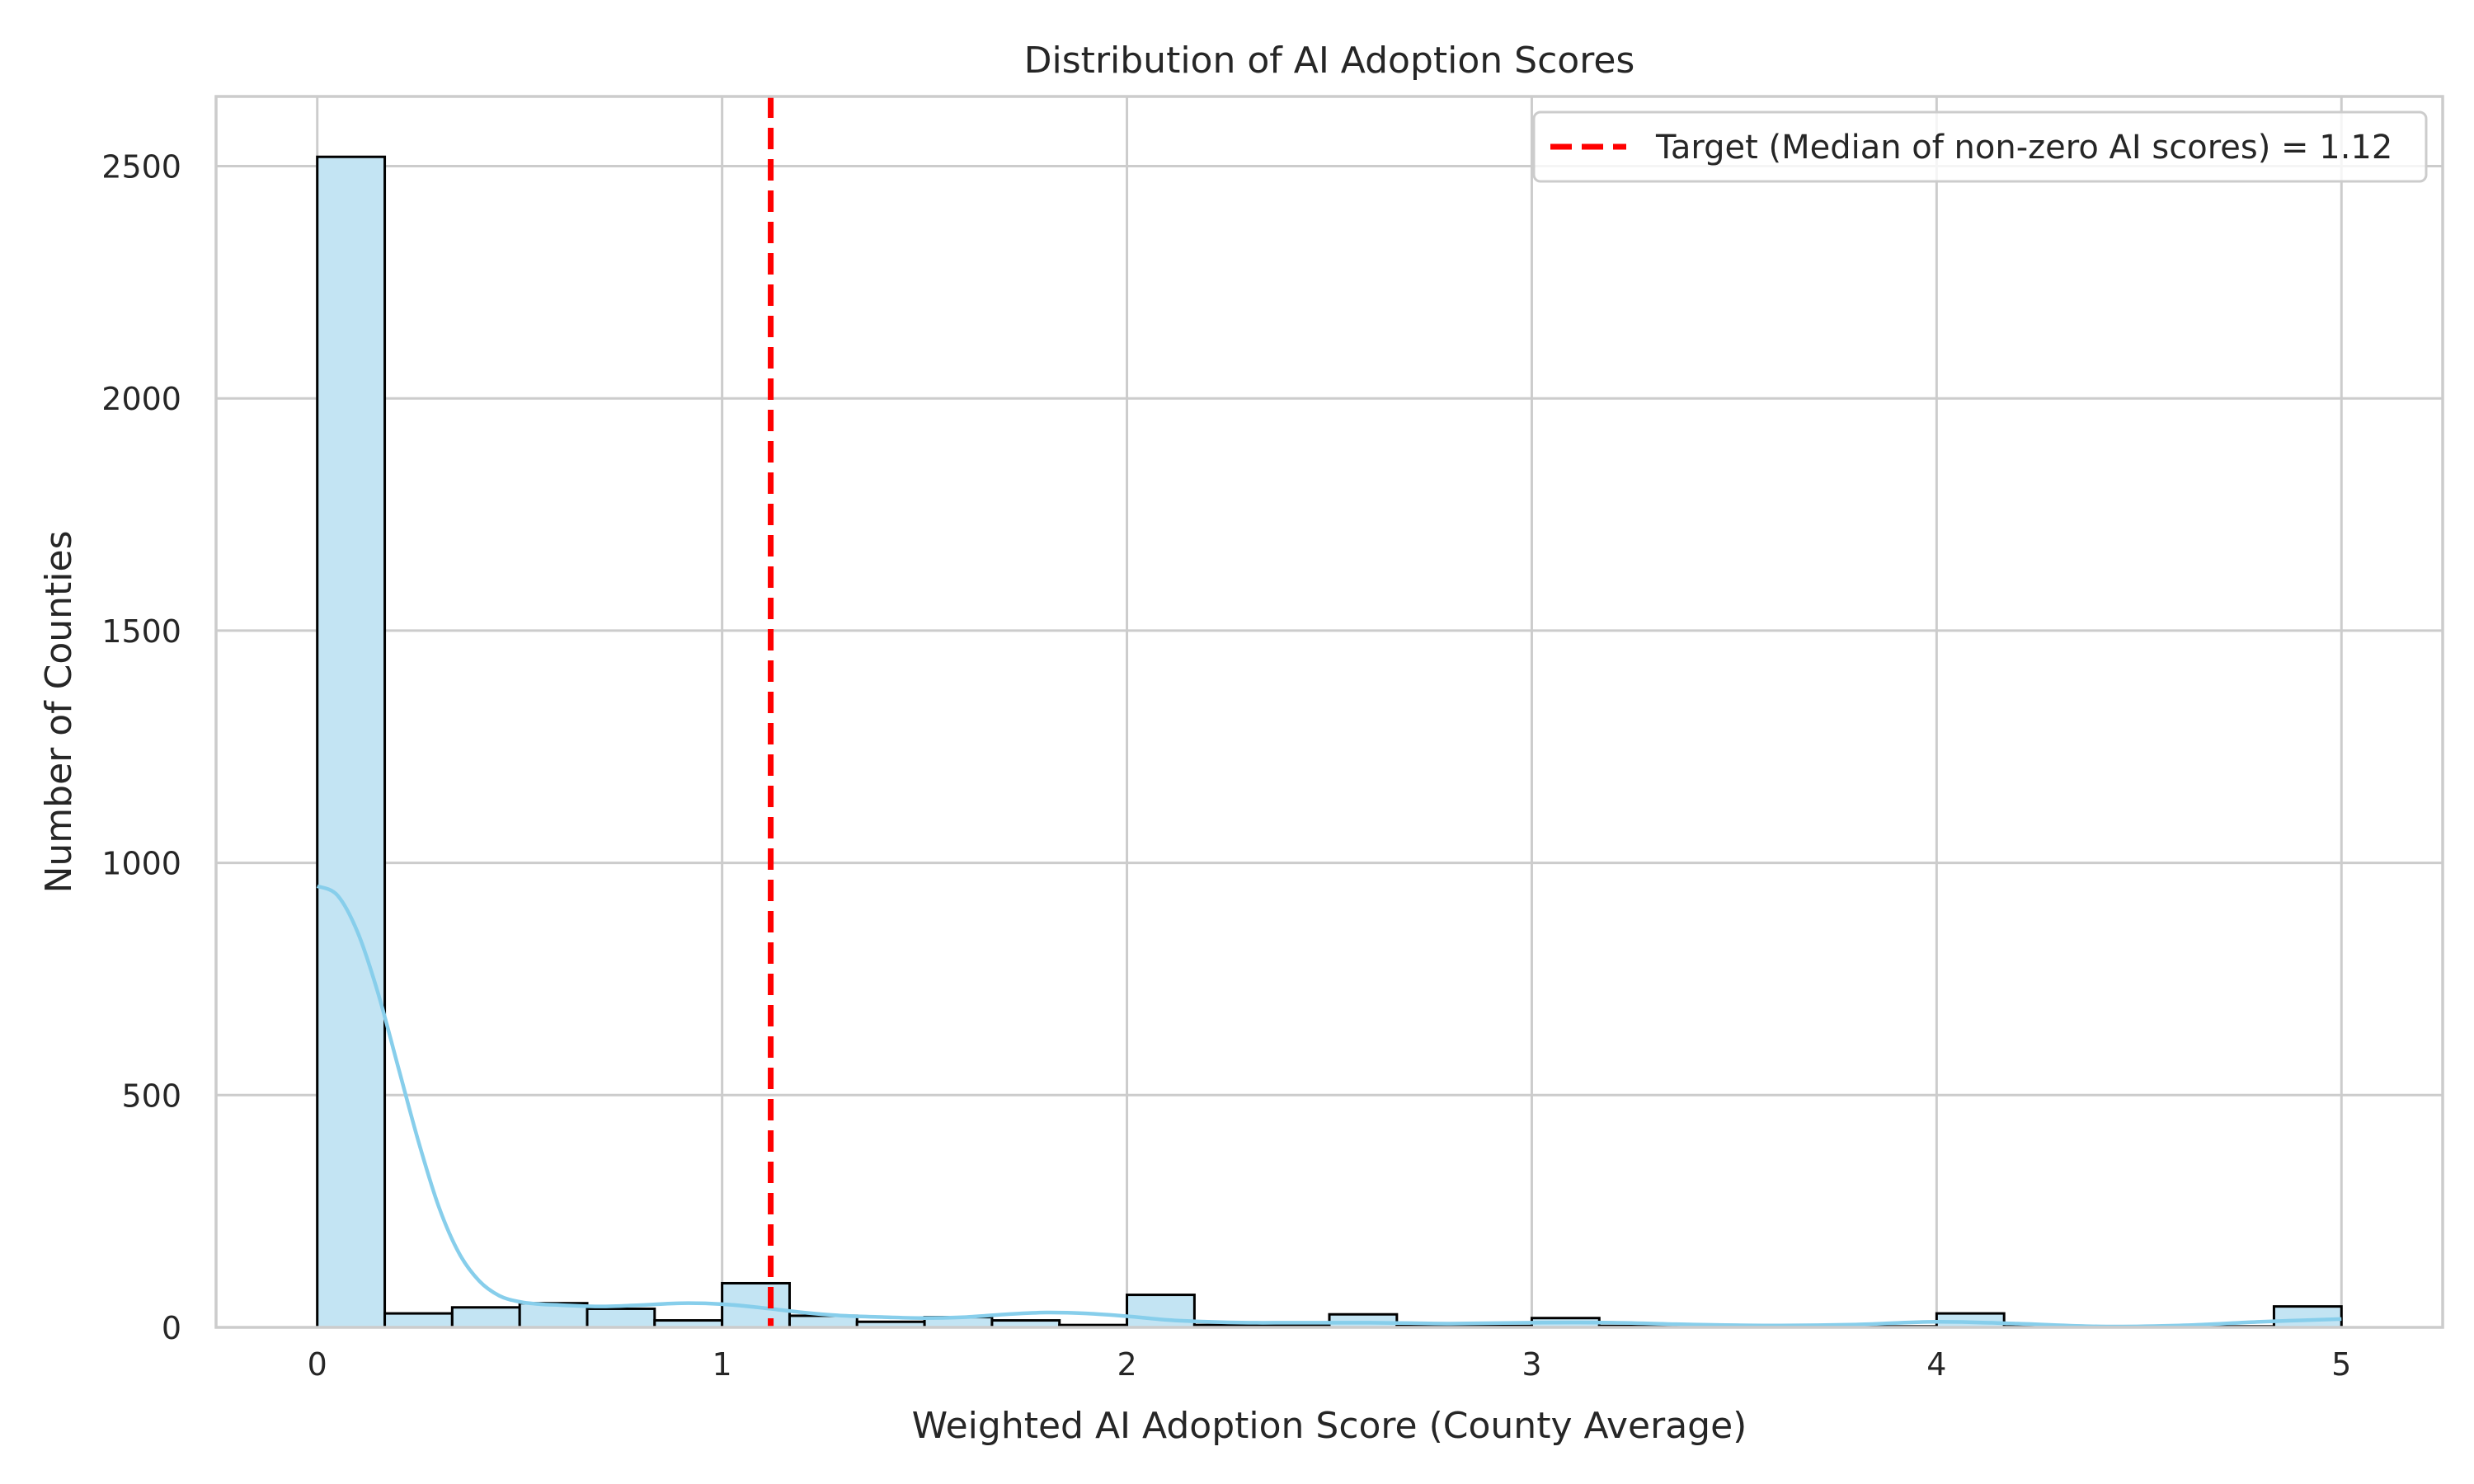 The height and width of the screenshot is (1484, 2474). Describe the element at coordinates (59, 711) in the screenshot. I see `y-axis-label: Number of Counties` at that location.